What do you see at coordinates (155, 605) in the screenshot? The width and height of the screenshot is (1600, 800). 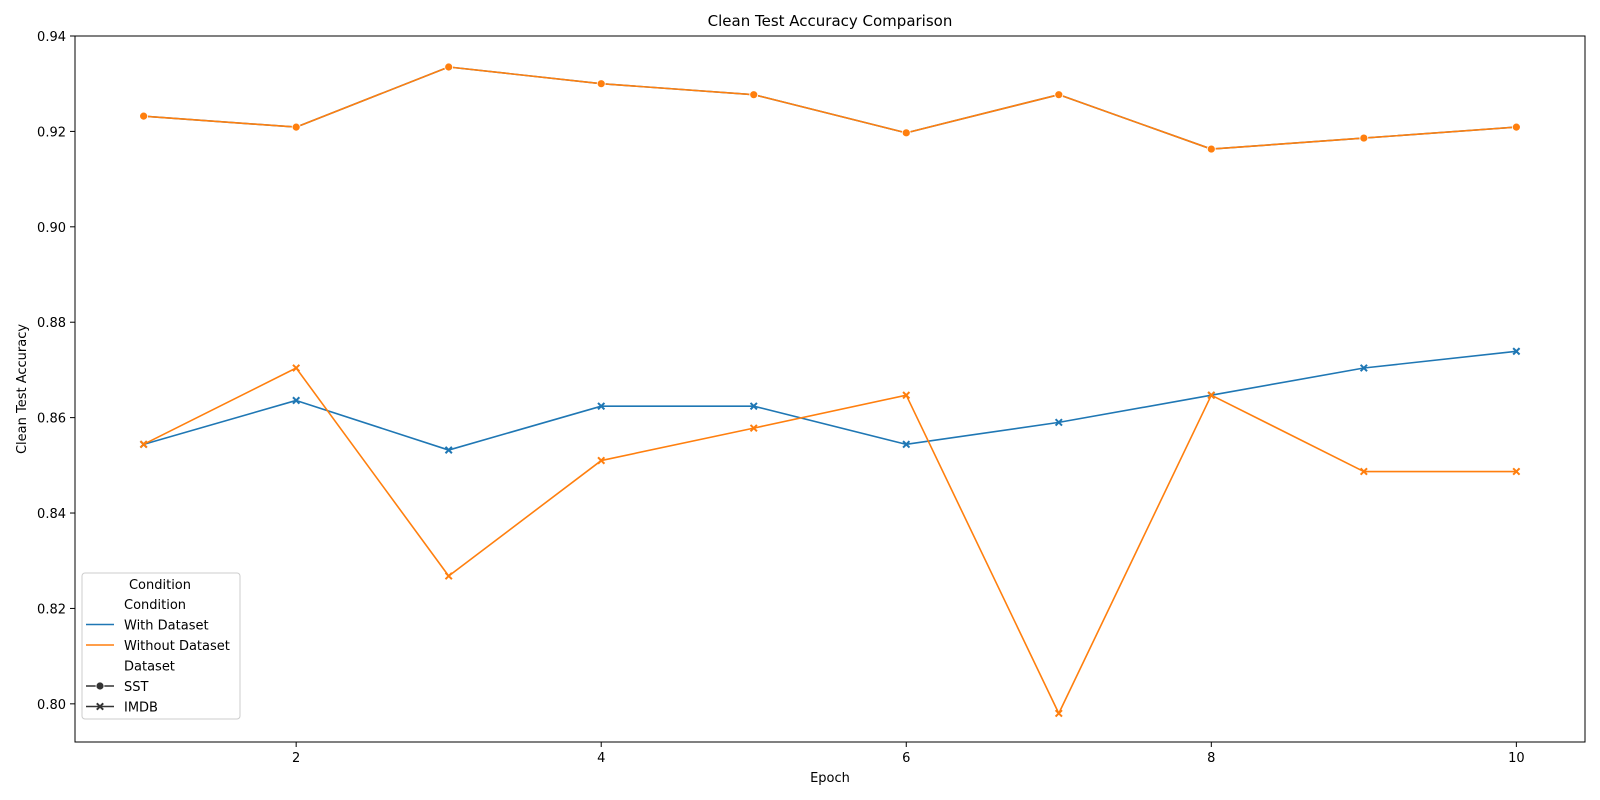 I see `legend-section-header: Condition` at bounding box center [155, 605].